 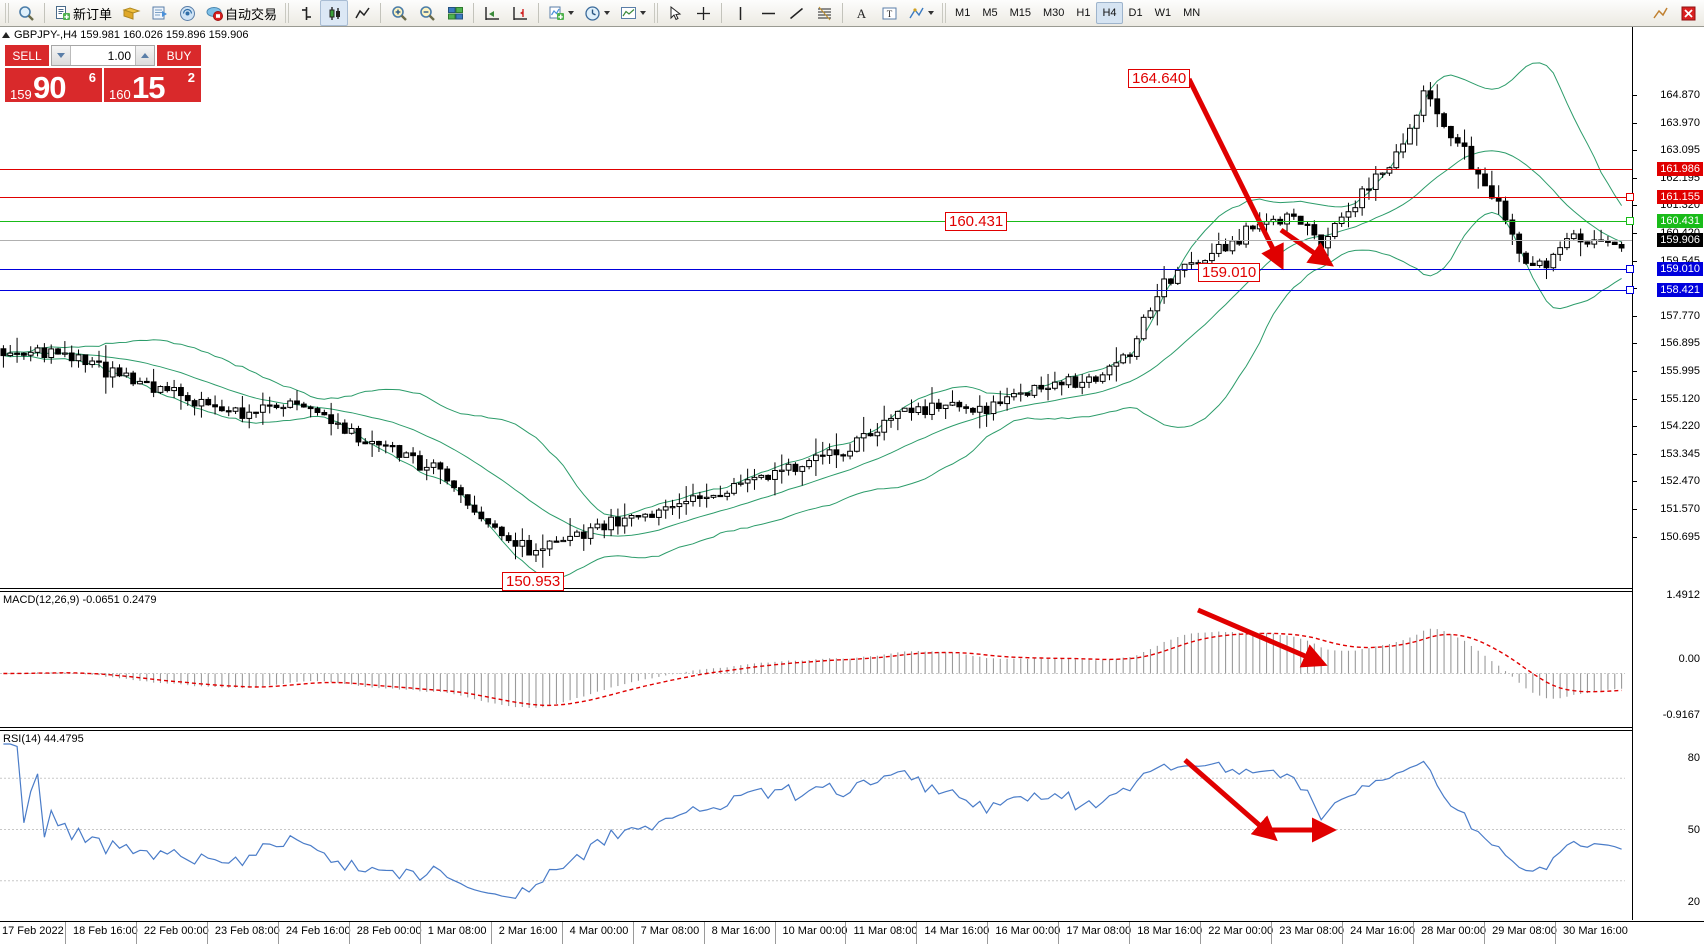 What do you see at coordinates (241, 13) in the screenshot?
I see `auto-trading-button: 自动交易` at bounding box center [241, 13].